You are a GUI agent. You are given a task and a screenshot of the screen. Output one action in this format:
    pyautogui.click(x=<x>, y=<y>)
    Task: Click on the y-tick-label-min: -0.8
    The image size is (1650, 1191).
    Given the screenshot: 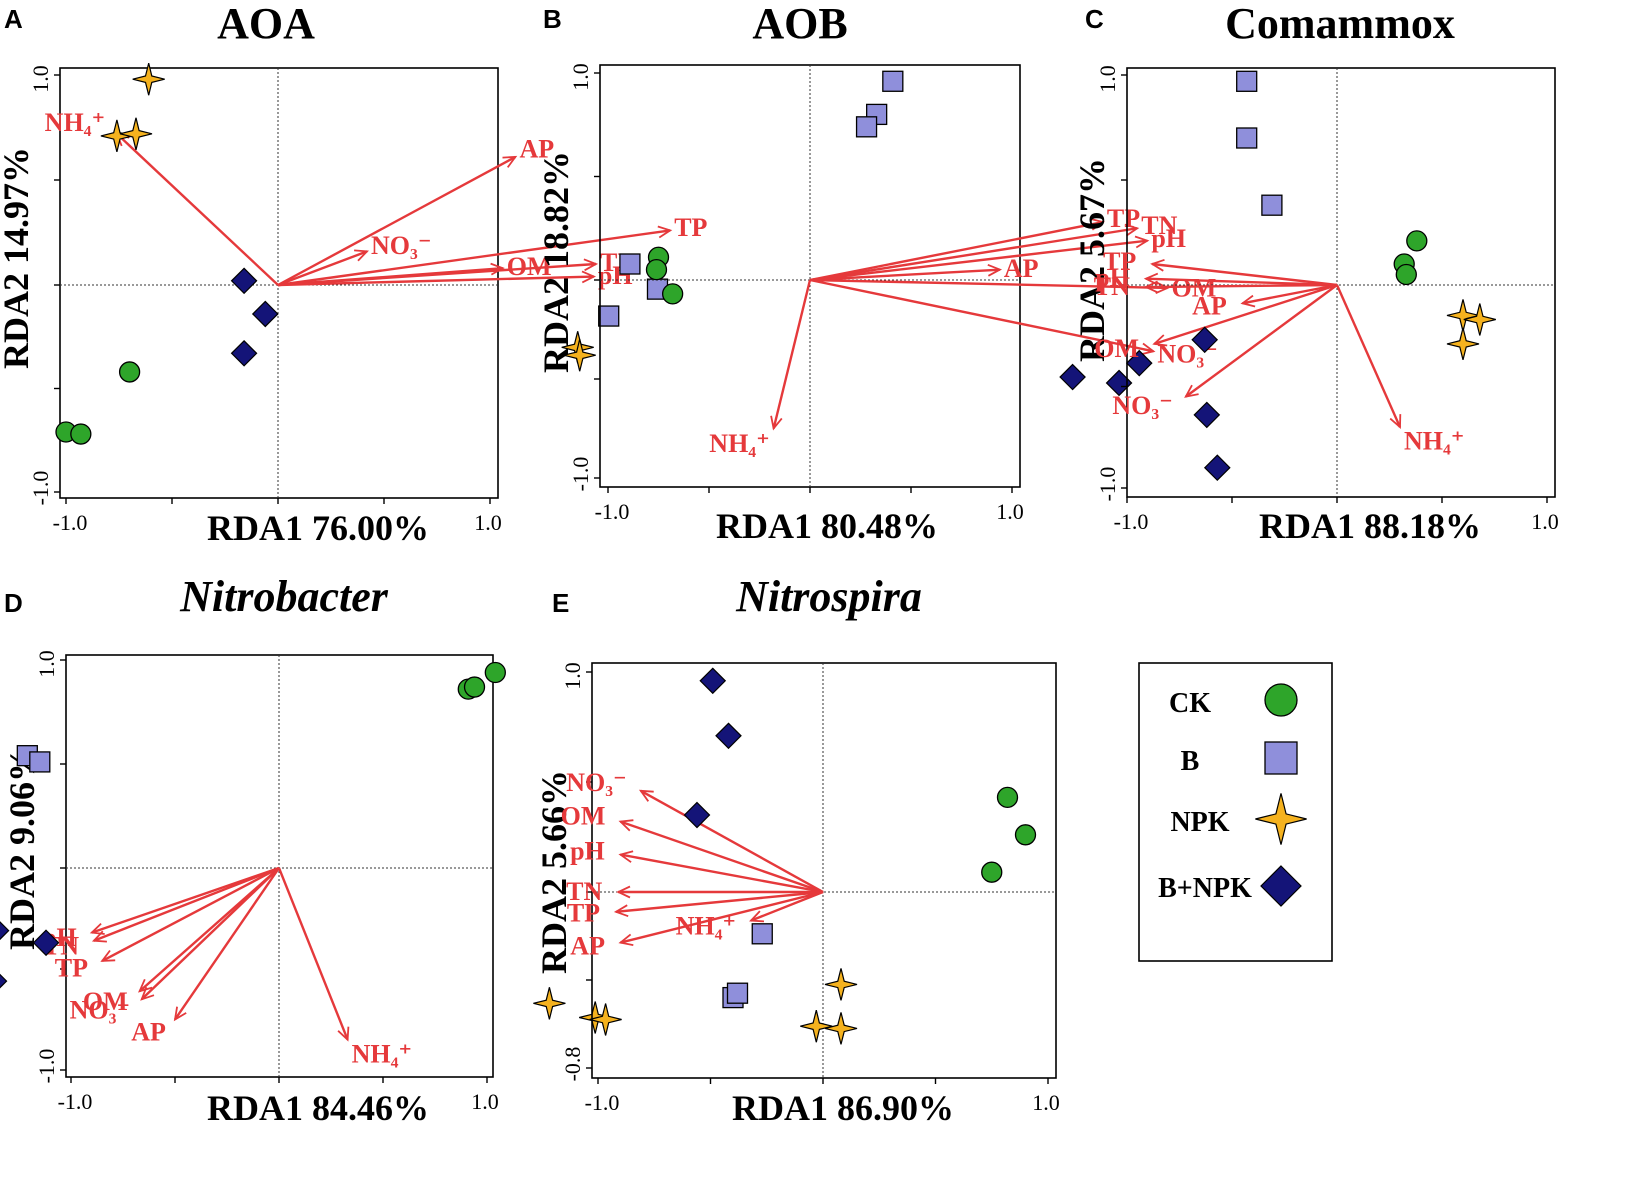 What is the action you would take?
    pyautogui.click(x=572, y=1064)
    